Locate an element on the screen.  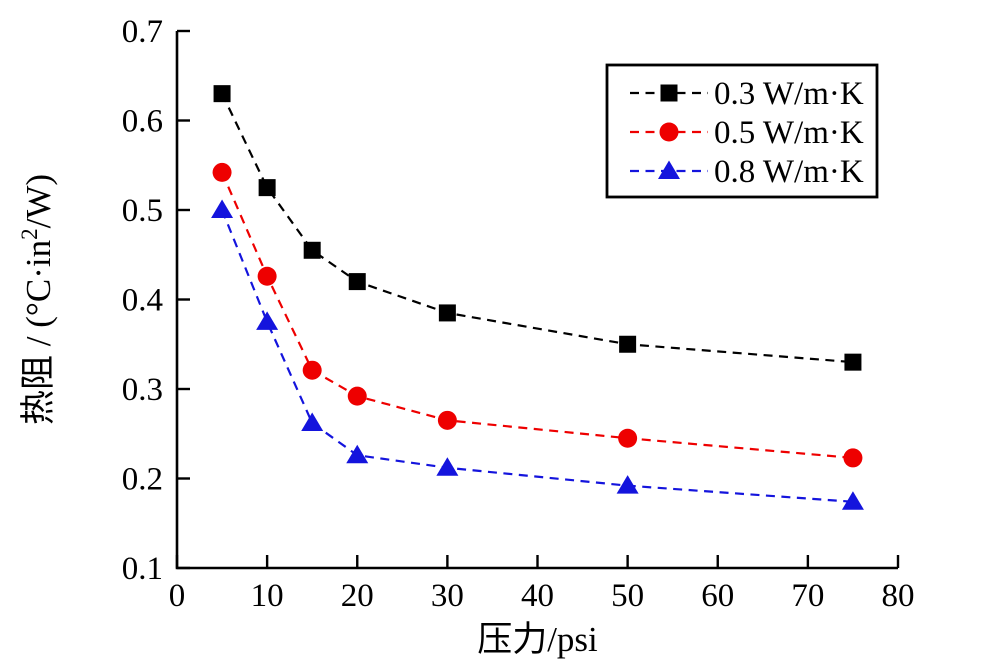
legend-entry: 0.3 W/m·K is located at coordinates (747, 94).